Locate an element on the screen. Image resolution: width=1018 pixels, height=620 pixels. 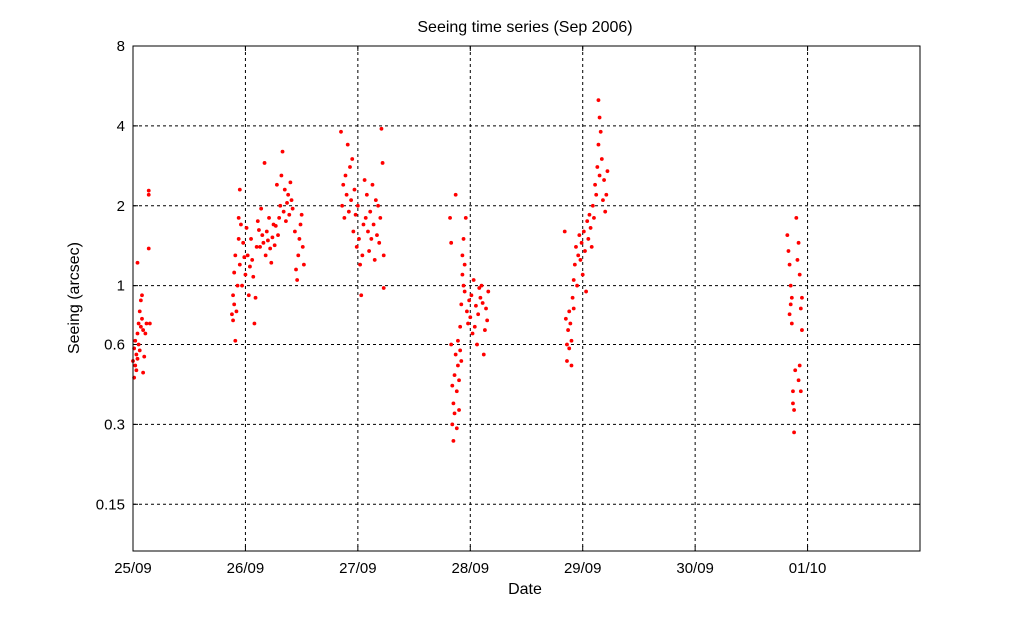
x-tick-label: 28/09 is located at coordinates (471, 568).